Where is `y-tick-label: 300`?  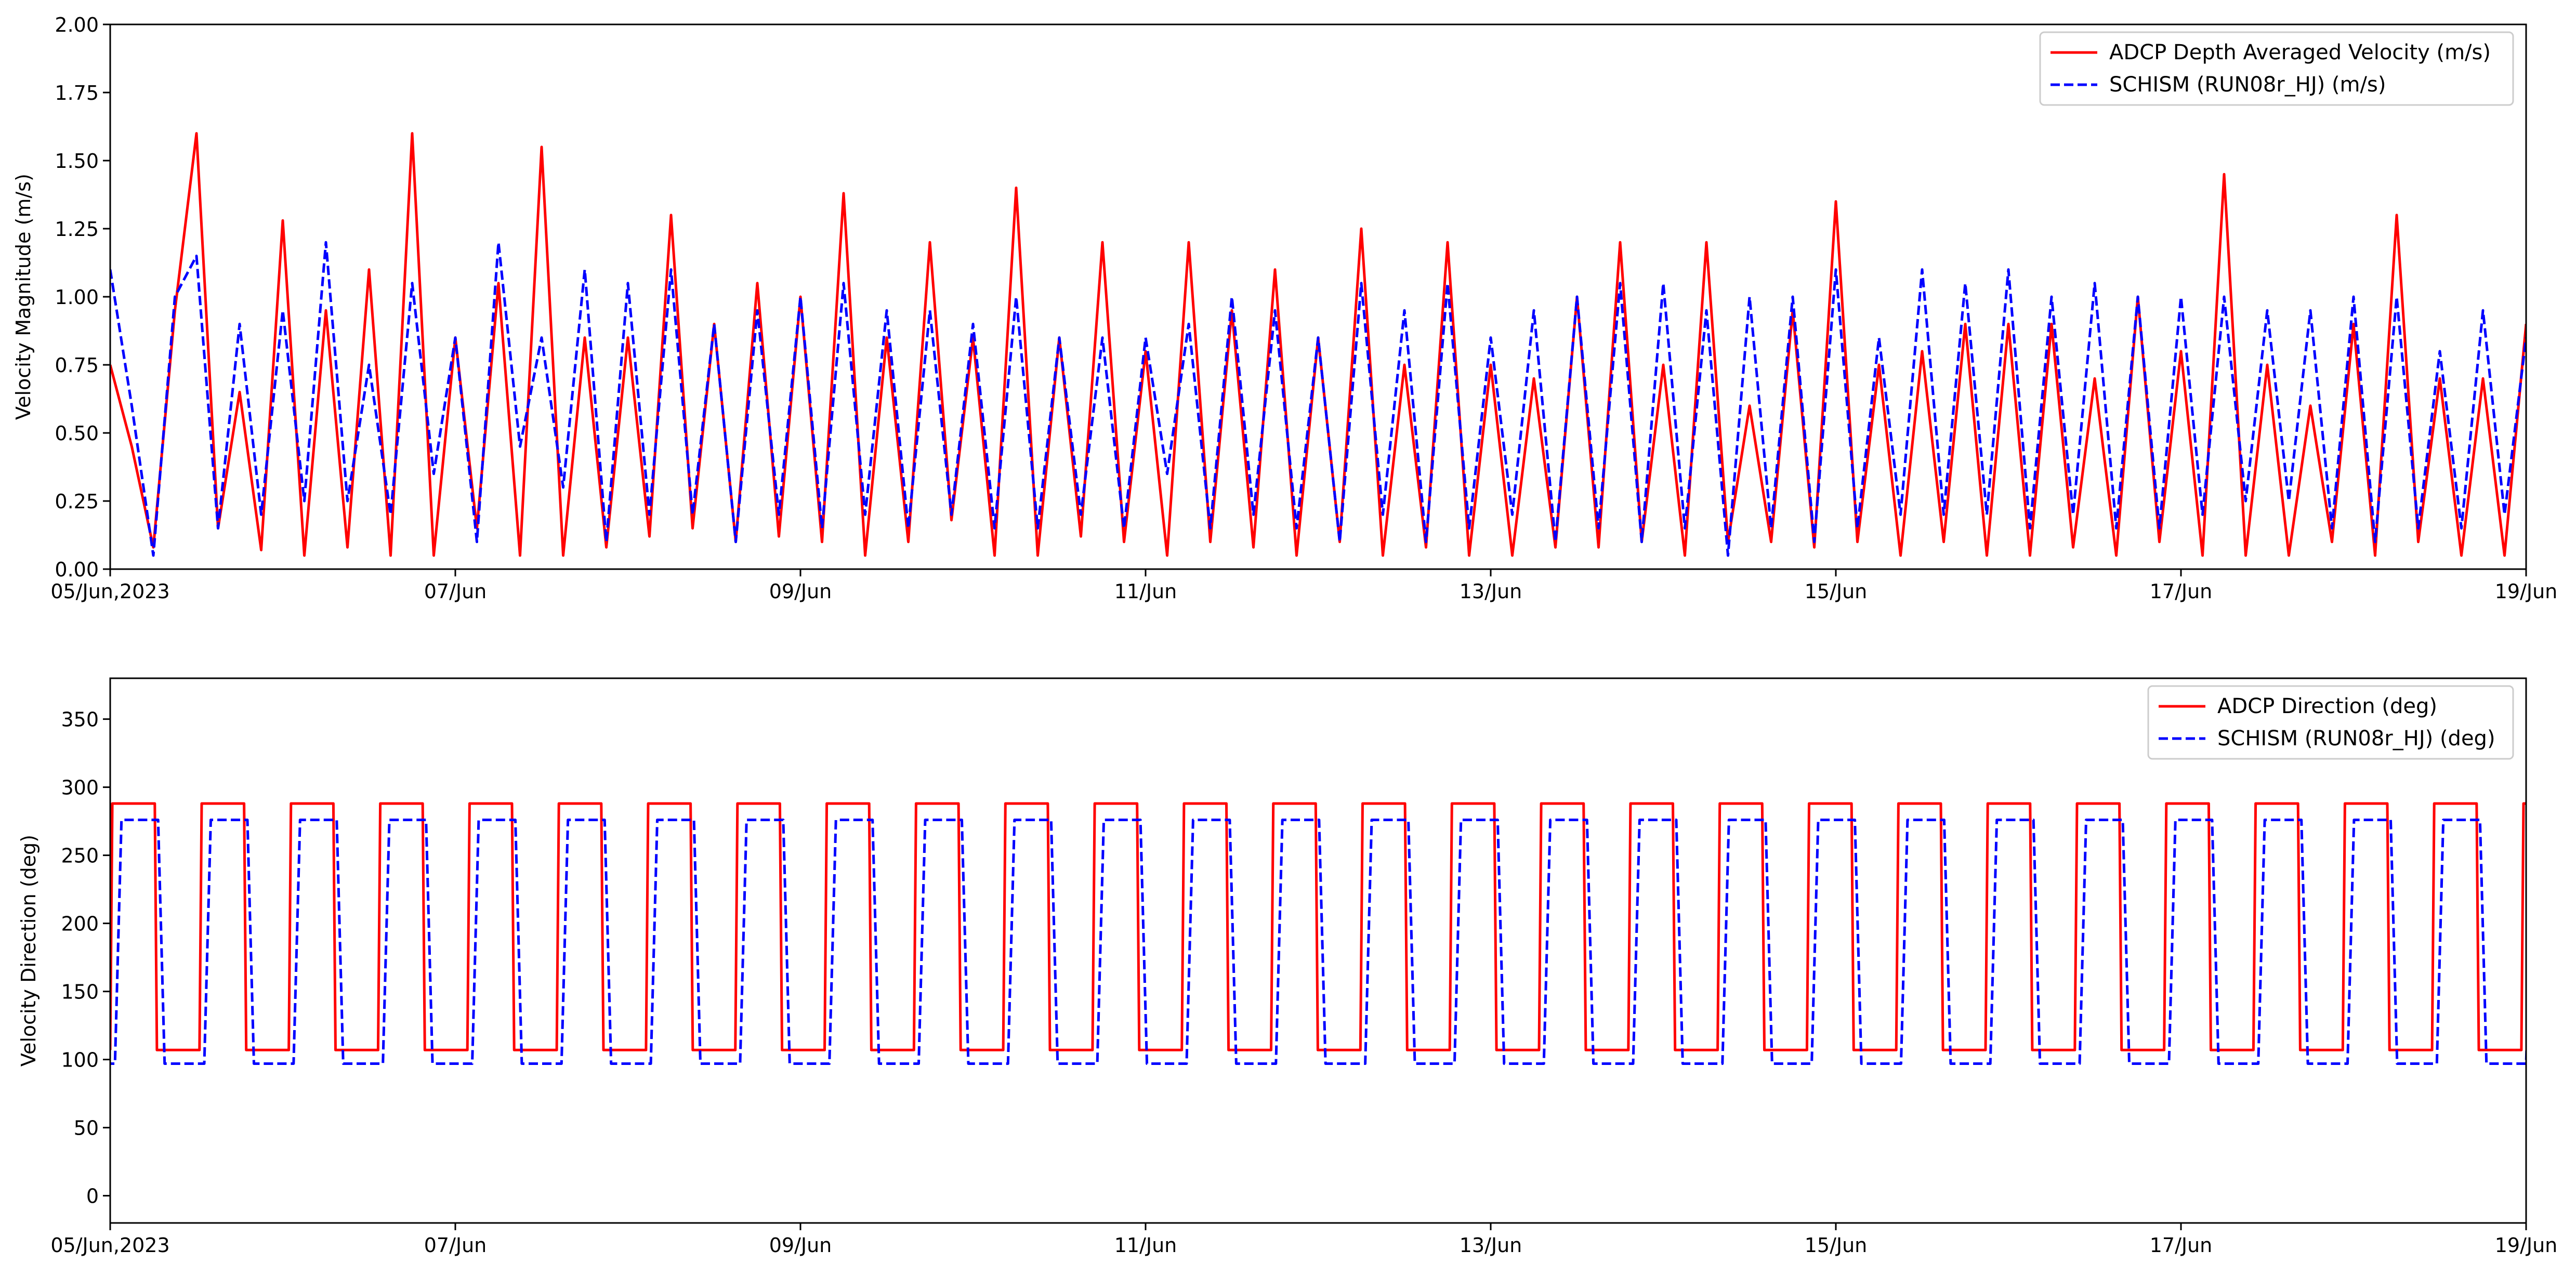 y-tick-label: 300 is located at coordinates (80, 787).